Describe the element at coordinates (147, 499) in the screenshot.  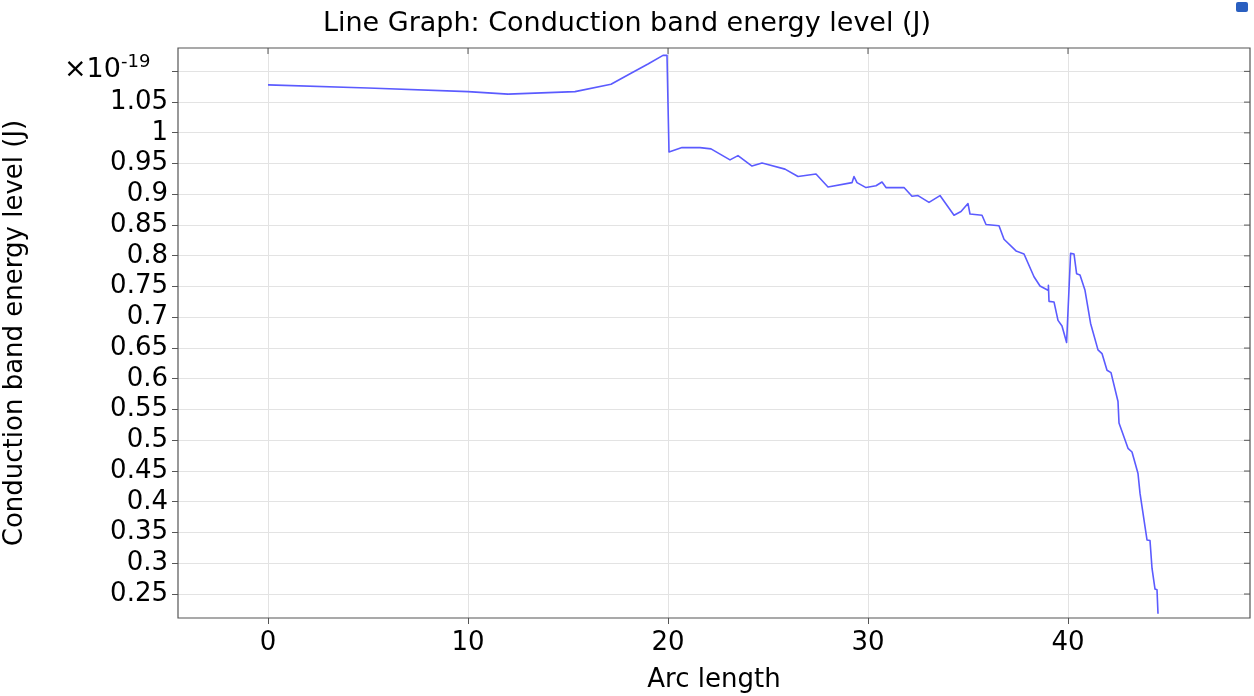
I see `y-tick-label: 0.4` at that location.